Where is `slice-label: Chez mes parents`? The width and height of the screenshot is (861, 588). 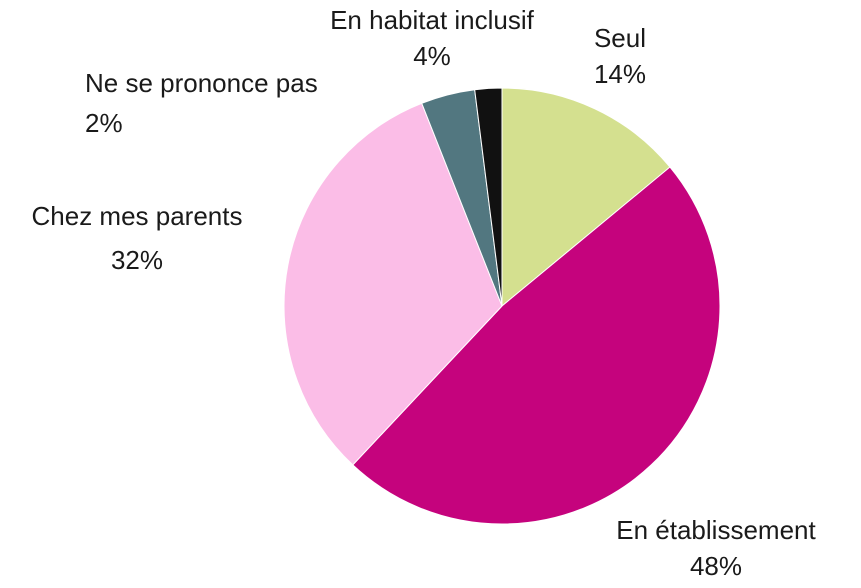 slice-label: Chez mes parents is located at coordinates (137, 216).